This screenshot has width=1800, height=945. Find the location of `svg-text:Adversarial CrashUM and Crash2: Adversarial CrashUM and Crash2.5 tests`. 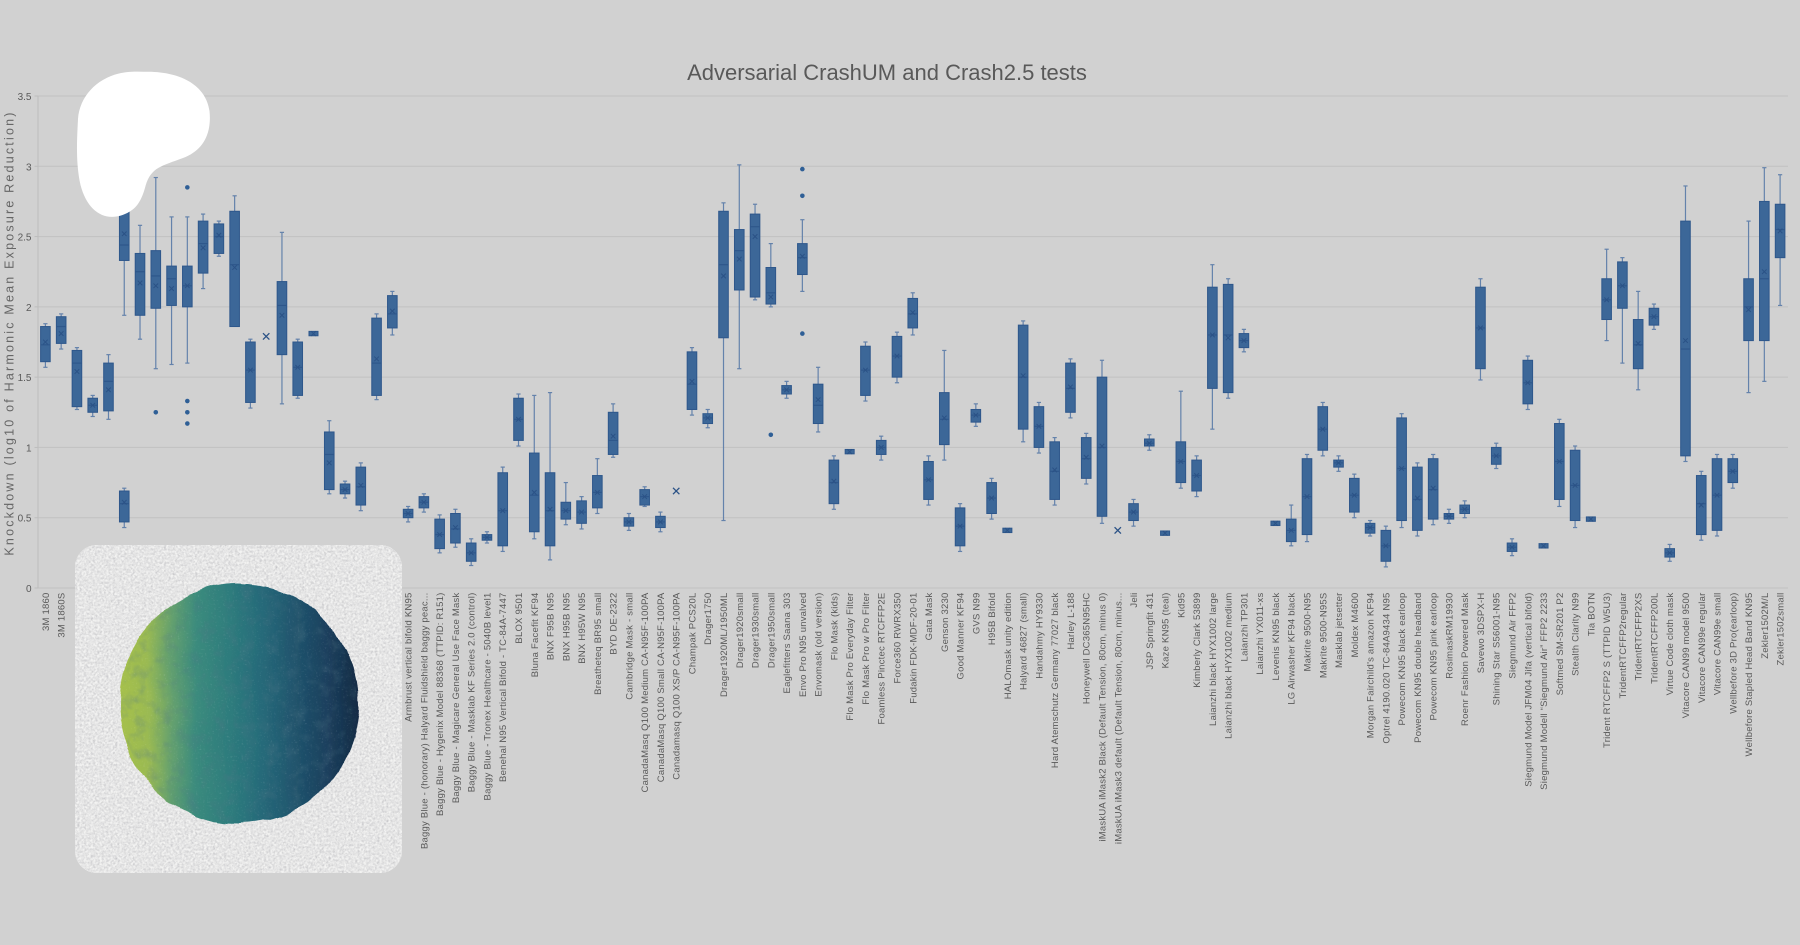

svg-text:Adversarial CrashUM and Crash2: Adversarial CrashUM and Crash2.5 tests is located at coordinates (887, 72).